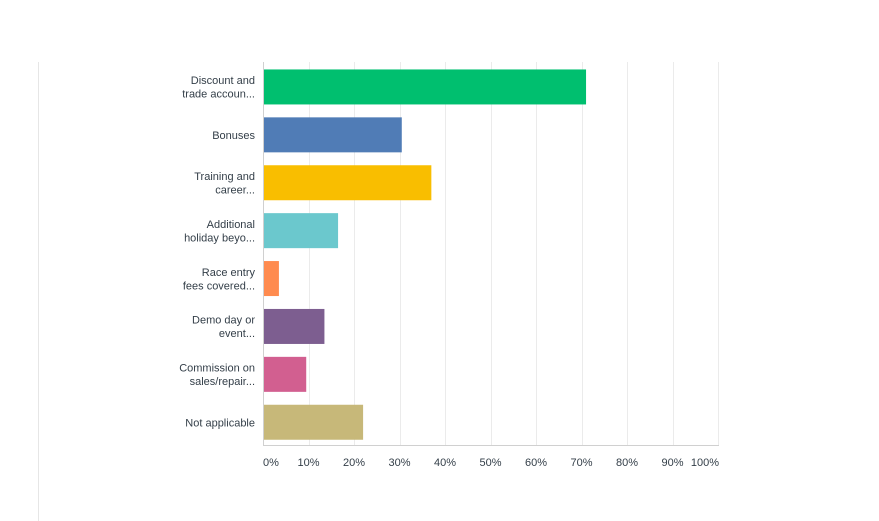  Describe the element at coordinates (271, 463) in the screenshot. I see `x-tick-label-0: 0%` at that location.